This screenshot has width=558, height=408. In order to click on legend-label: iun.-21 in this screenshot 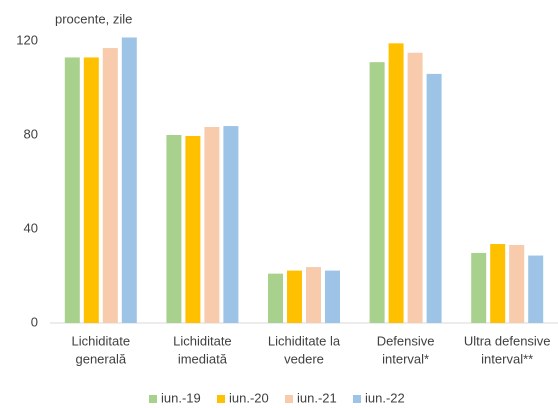, I will do `click(317, 397)`.